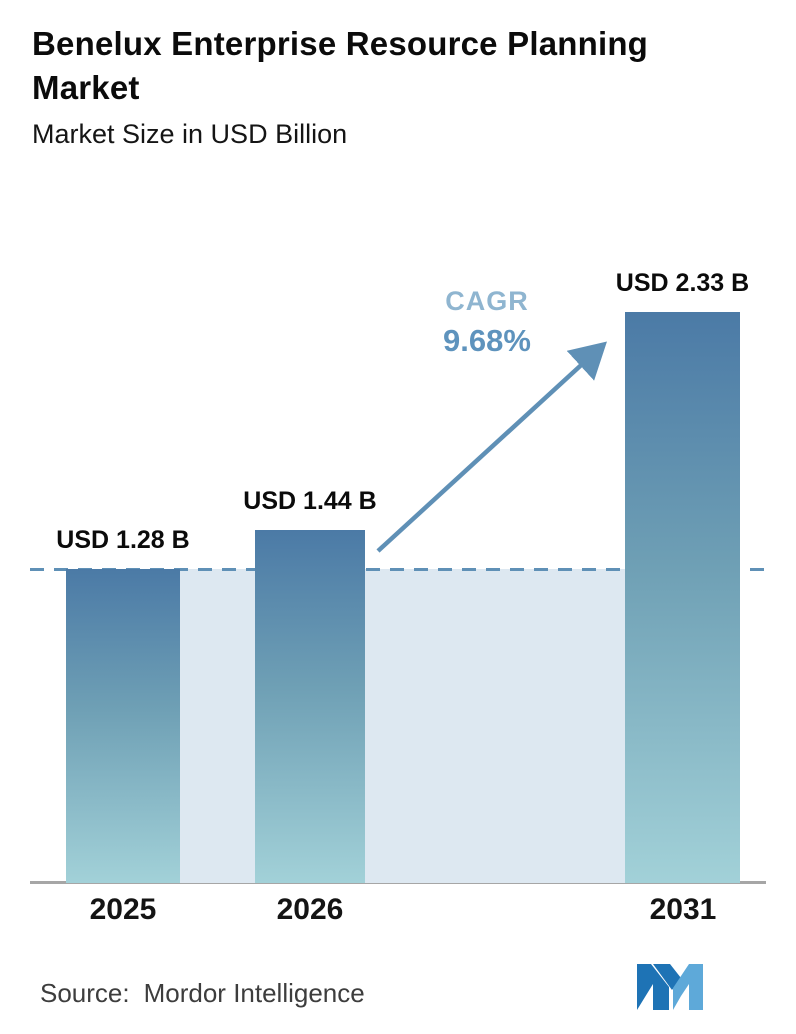 The width and height of the screenshot is (796, 1034). Describe the element at coordinates (123, 909) in the screenshot. I see `x-tick-2025: 2025` at that location.